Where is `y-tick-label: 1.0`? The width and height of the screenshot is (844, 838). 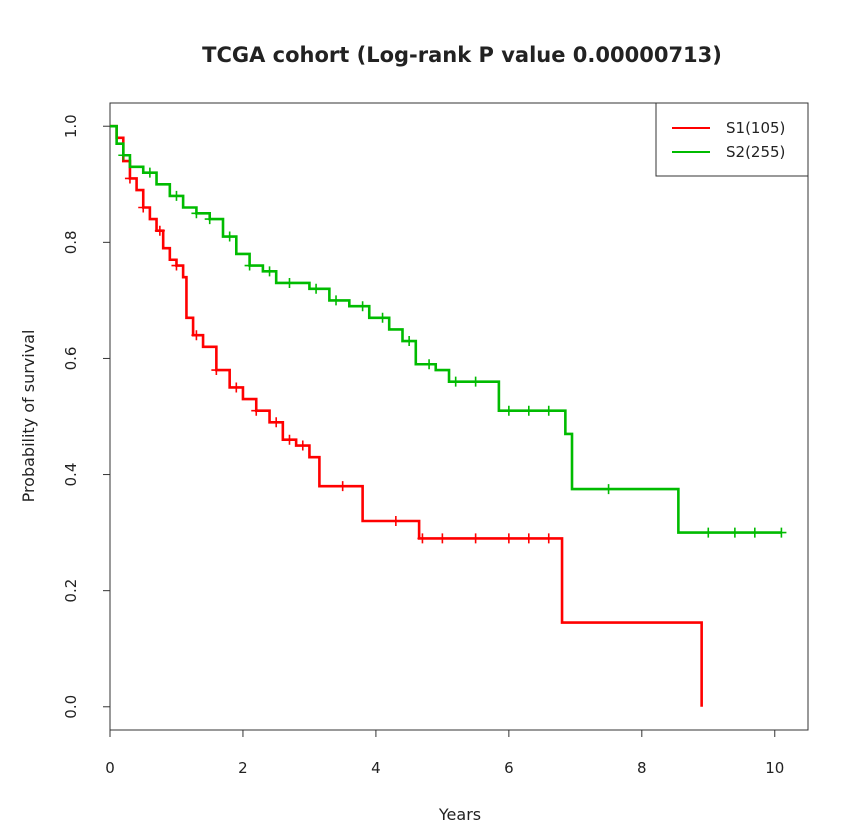
y-tick-label: 1.0 is located at coordinates (71, 126).